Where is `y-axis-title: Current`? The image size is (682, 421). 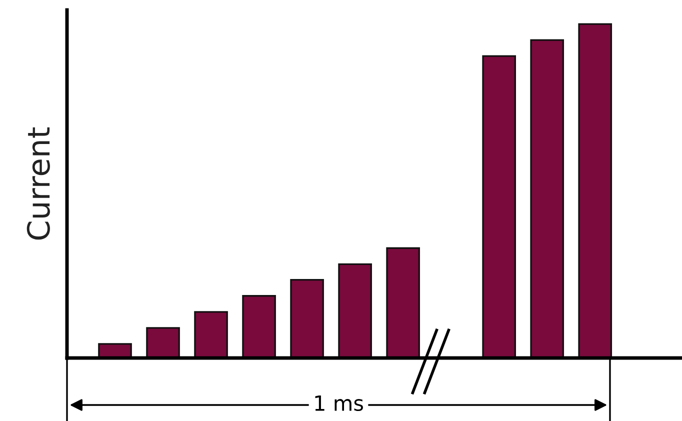
y-axis-title: Current is located at coordinates (38, 183).